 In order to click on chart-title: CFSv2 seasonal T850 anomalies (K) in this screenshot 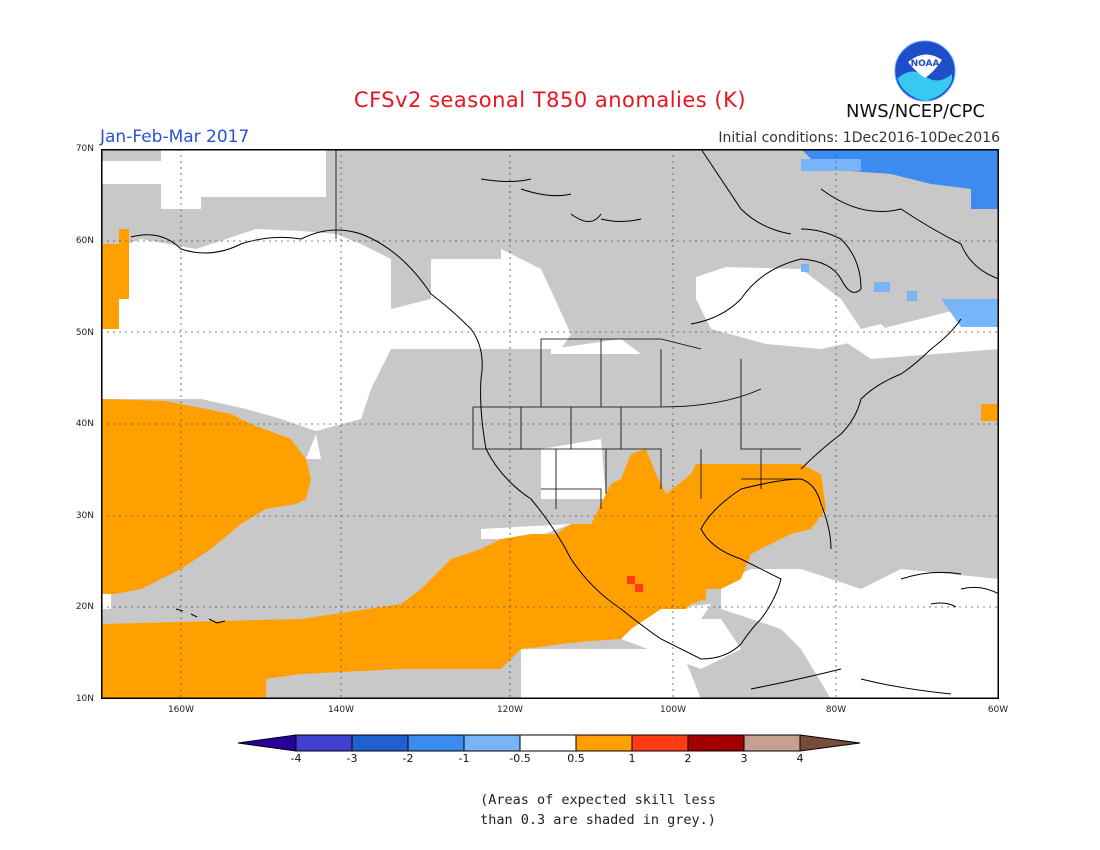, I will do `click(550, 100)`.